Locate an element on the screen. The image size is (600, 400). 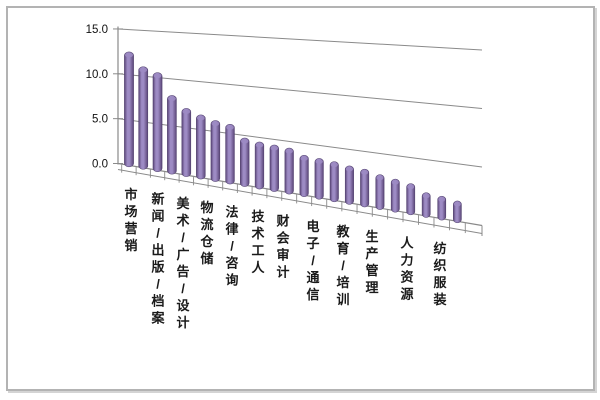
category-label-新闻/出版/档案: 新闻 / 出版 / 档案 is located at coordinates (157, 259).